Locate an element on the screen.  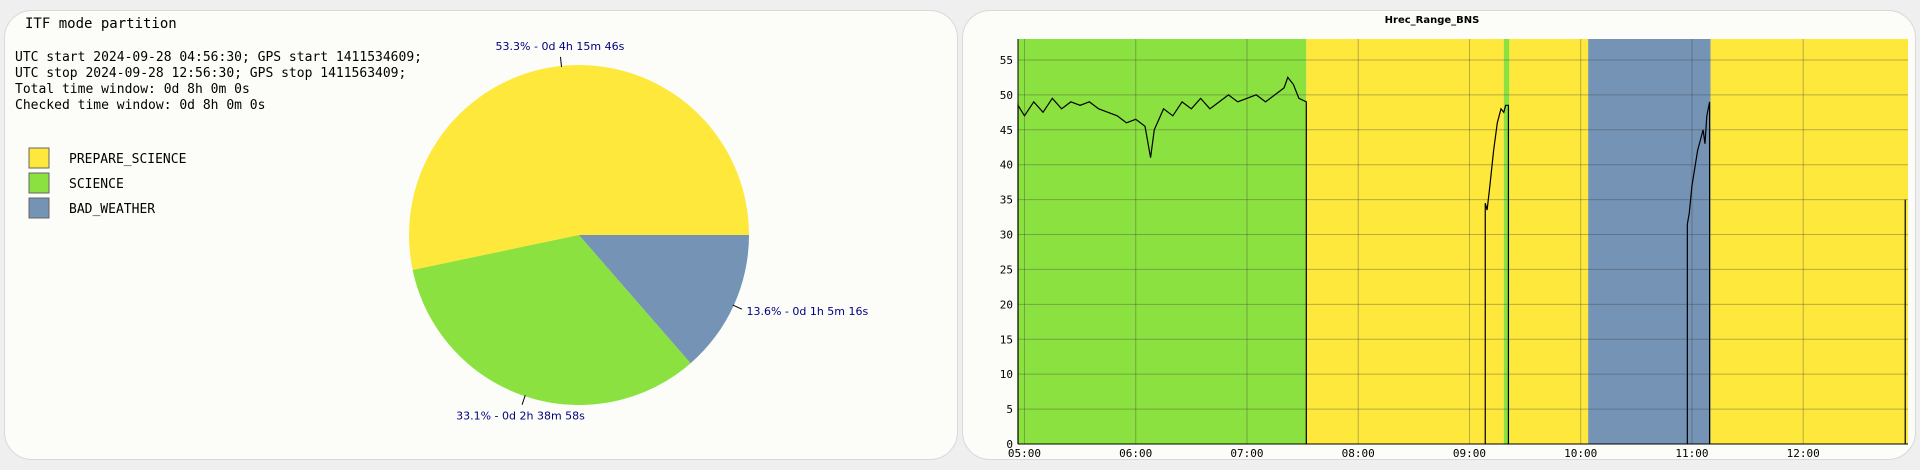
pie-leader-prepare-science is located at coordinates (561, 61).